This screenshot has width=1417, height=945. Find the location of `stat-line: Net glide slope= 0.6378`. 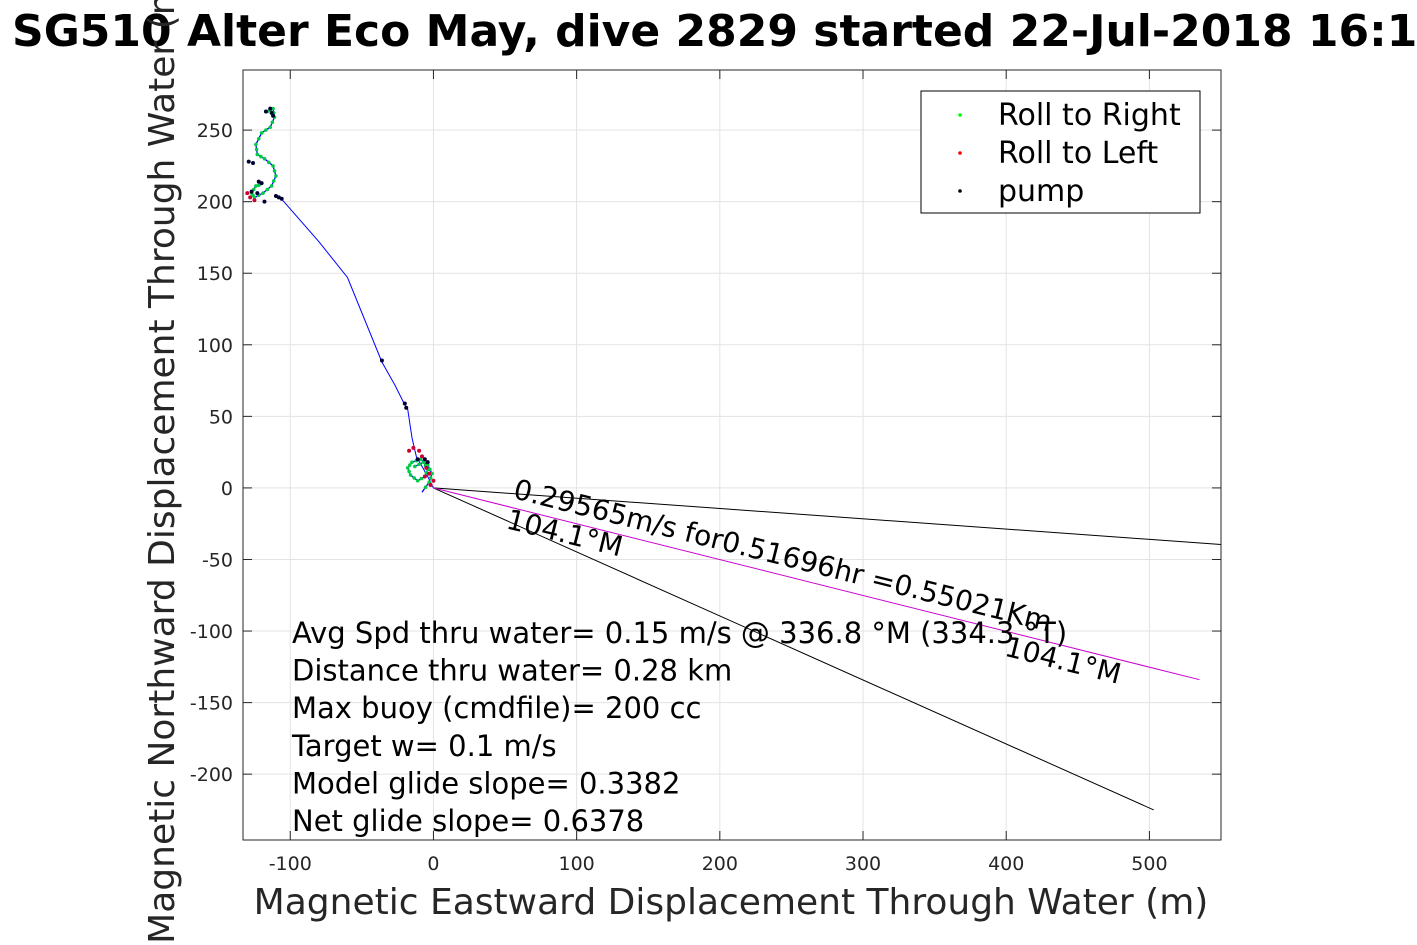

stat-line: Net glide slope= 0.6378 is located at coordinates (468, 821).